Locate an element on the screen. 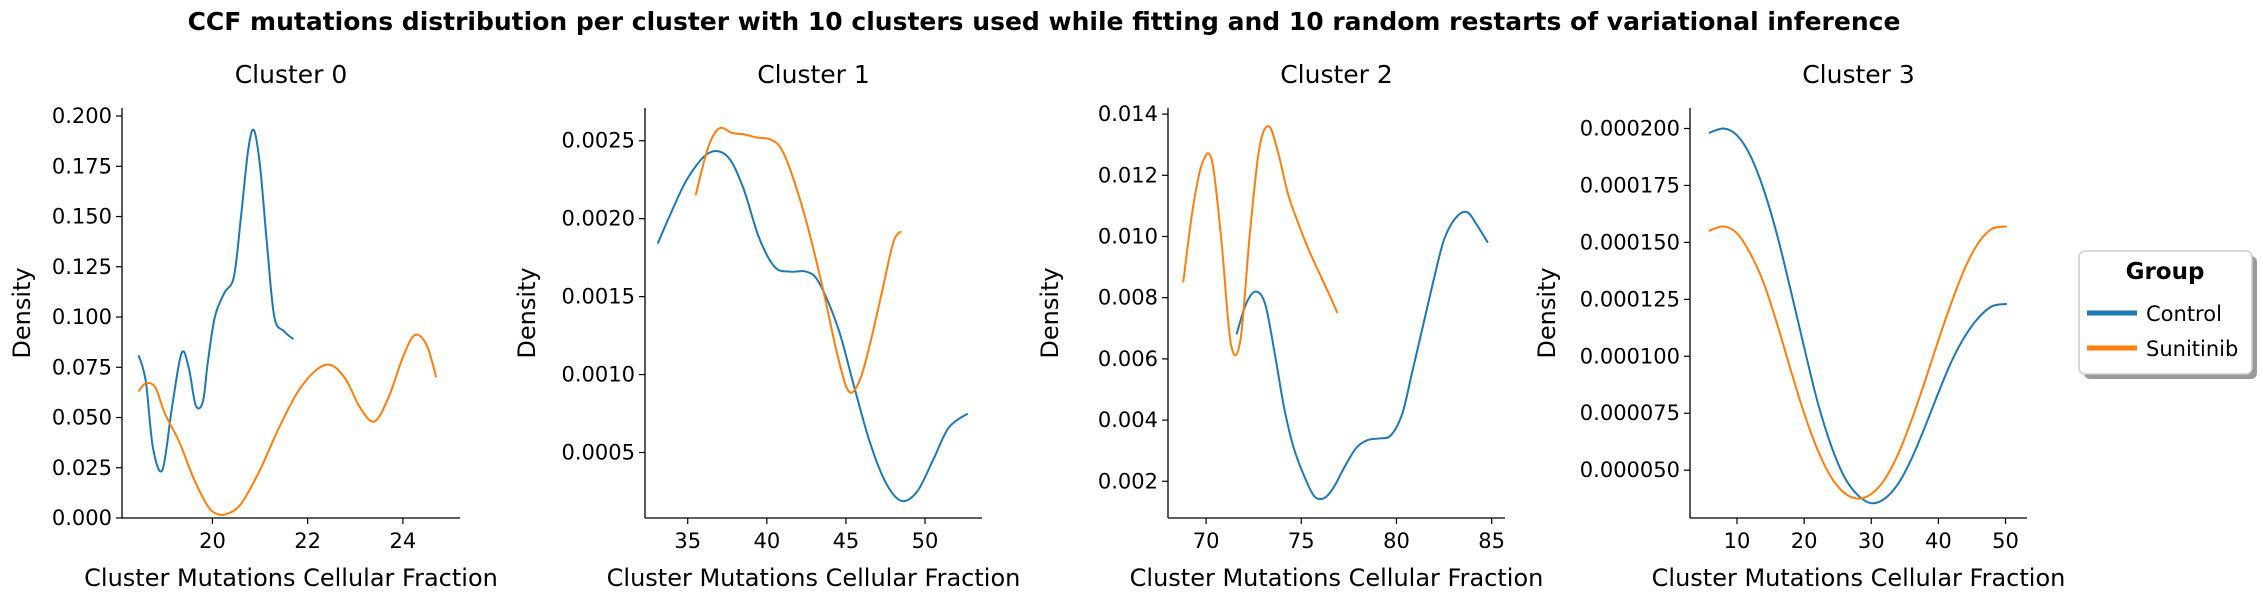 Image resolution: width=2263 pixels, height=600 pixels. x-tick-label: 22 is located at coordinates (307, 541).